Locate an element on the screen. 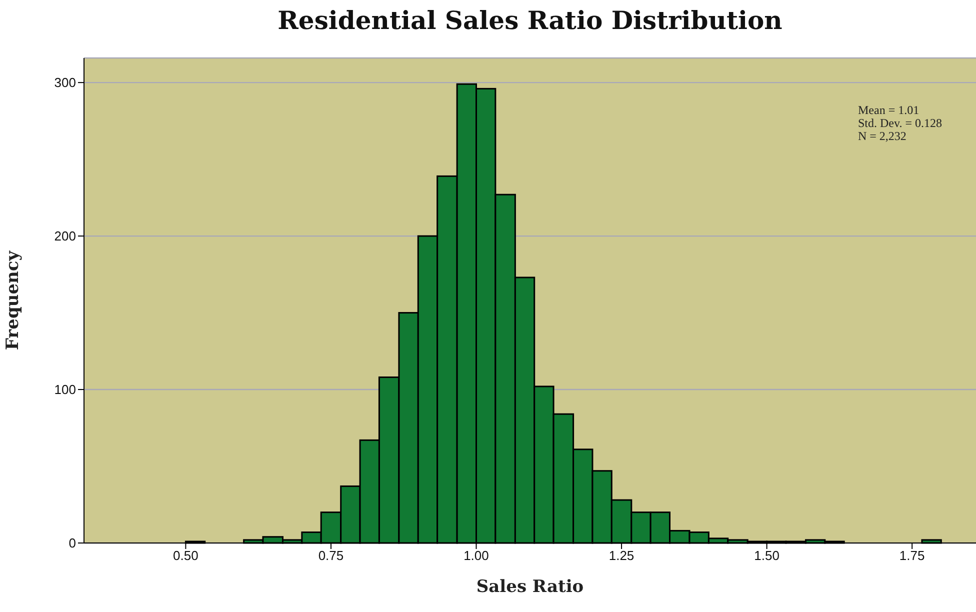 The height and width of the screenshot is (612, 976). y-tick-label: 200 is located at coordinates (65, 236).